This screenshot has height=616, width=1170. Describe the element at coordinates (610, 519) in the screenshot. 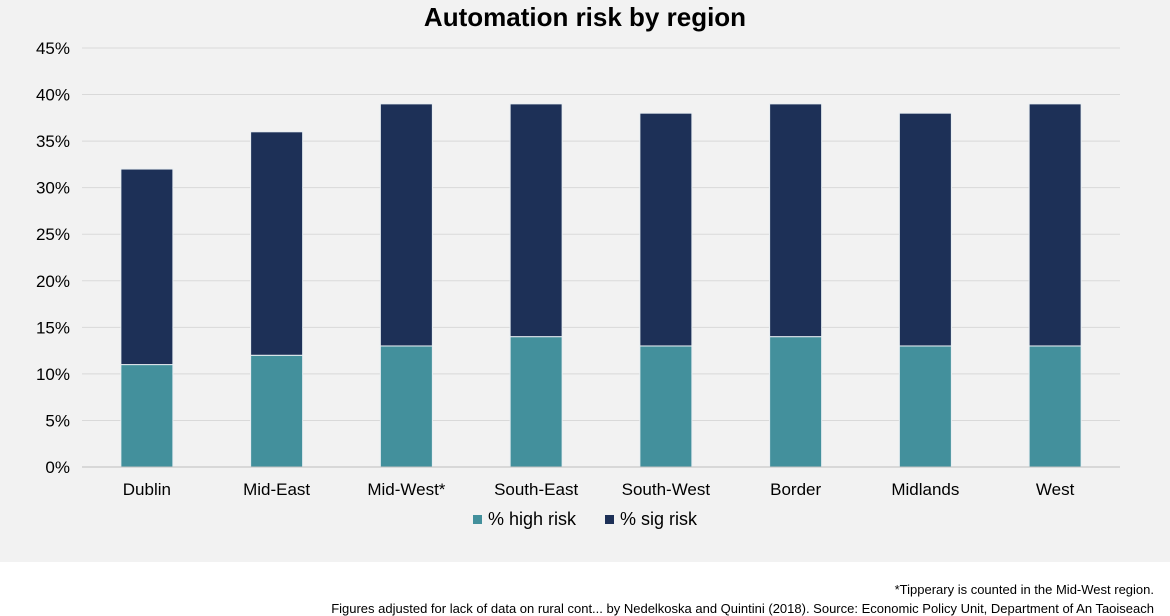

I see `legend-swatch-sig-risk` at that location.